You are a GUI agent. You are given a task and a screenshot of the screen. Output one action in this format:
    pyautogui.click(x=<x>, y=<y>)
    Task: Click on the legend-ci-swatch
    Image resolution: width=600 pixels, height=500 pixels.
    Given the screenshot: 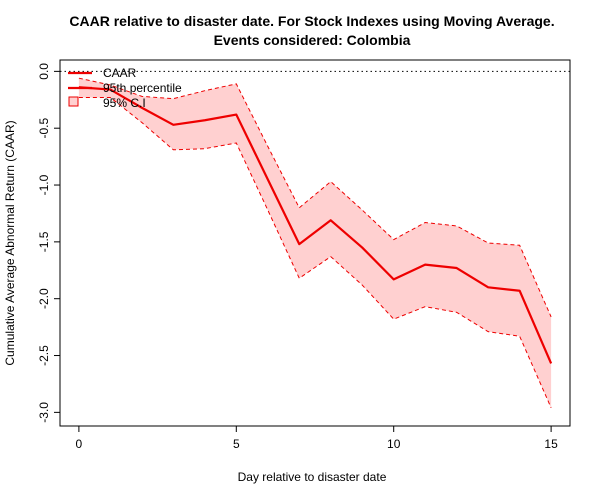 What is the action you would take?
    pyautogui.click(x=73, y=101)
    